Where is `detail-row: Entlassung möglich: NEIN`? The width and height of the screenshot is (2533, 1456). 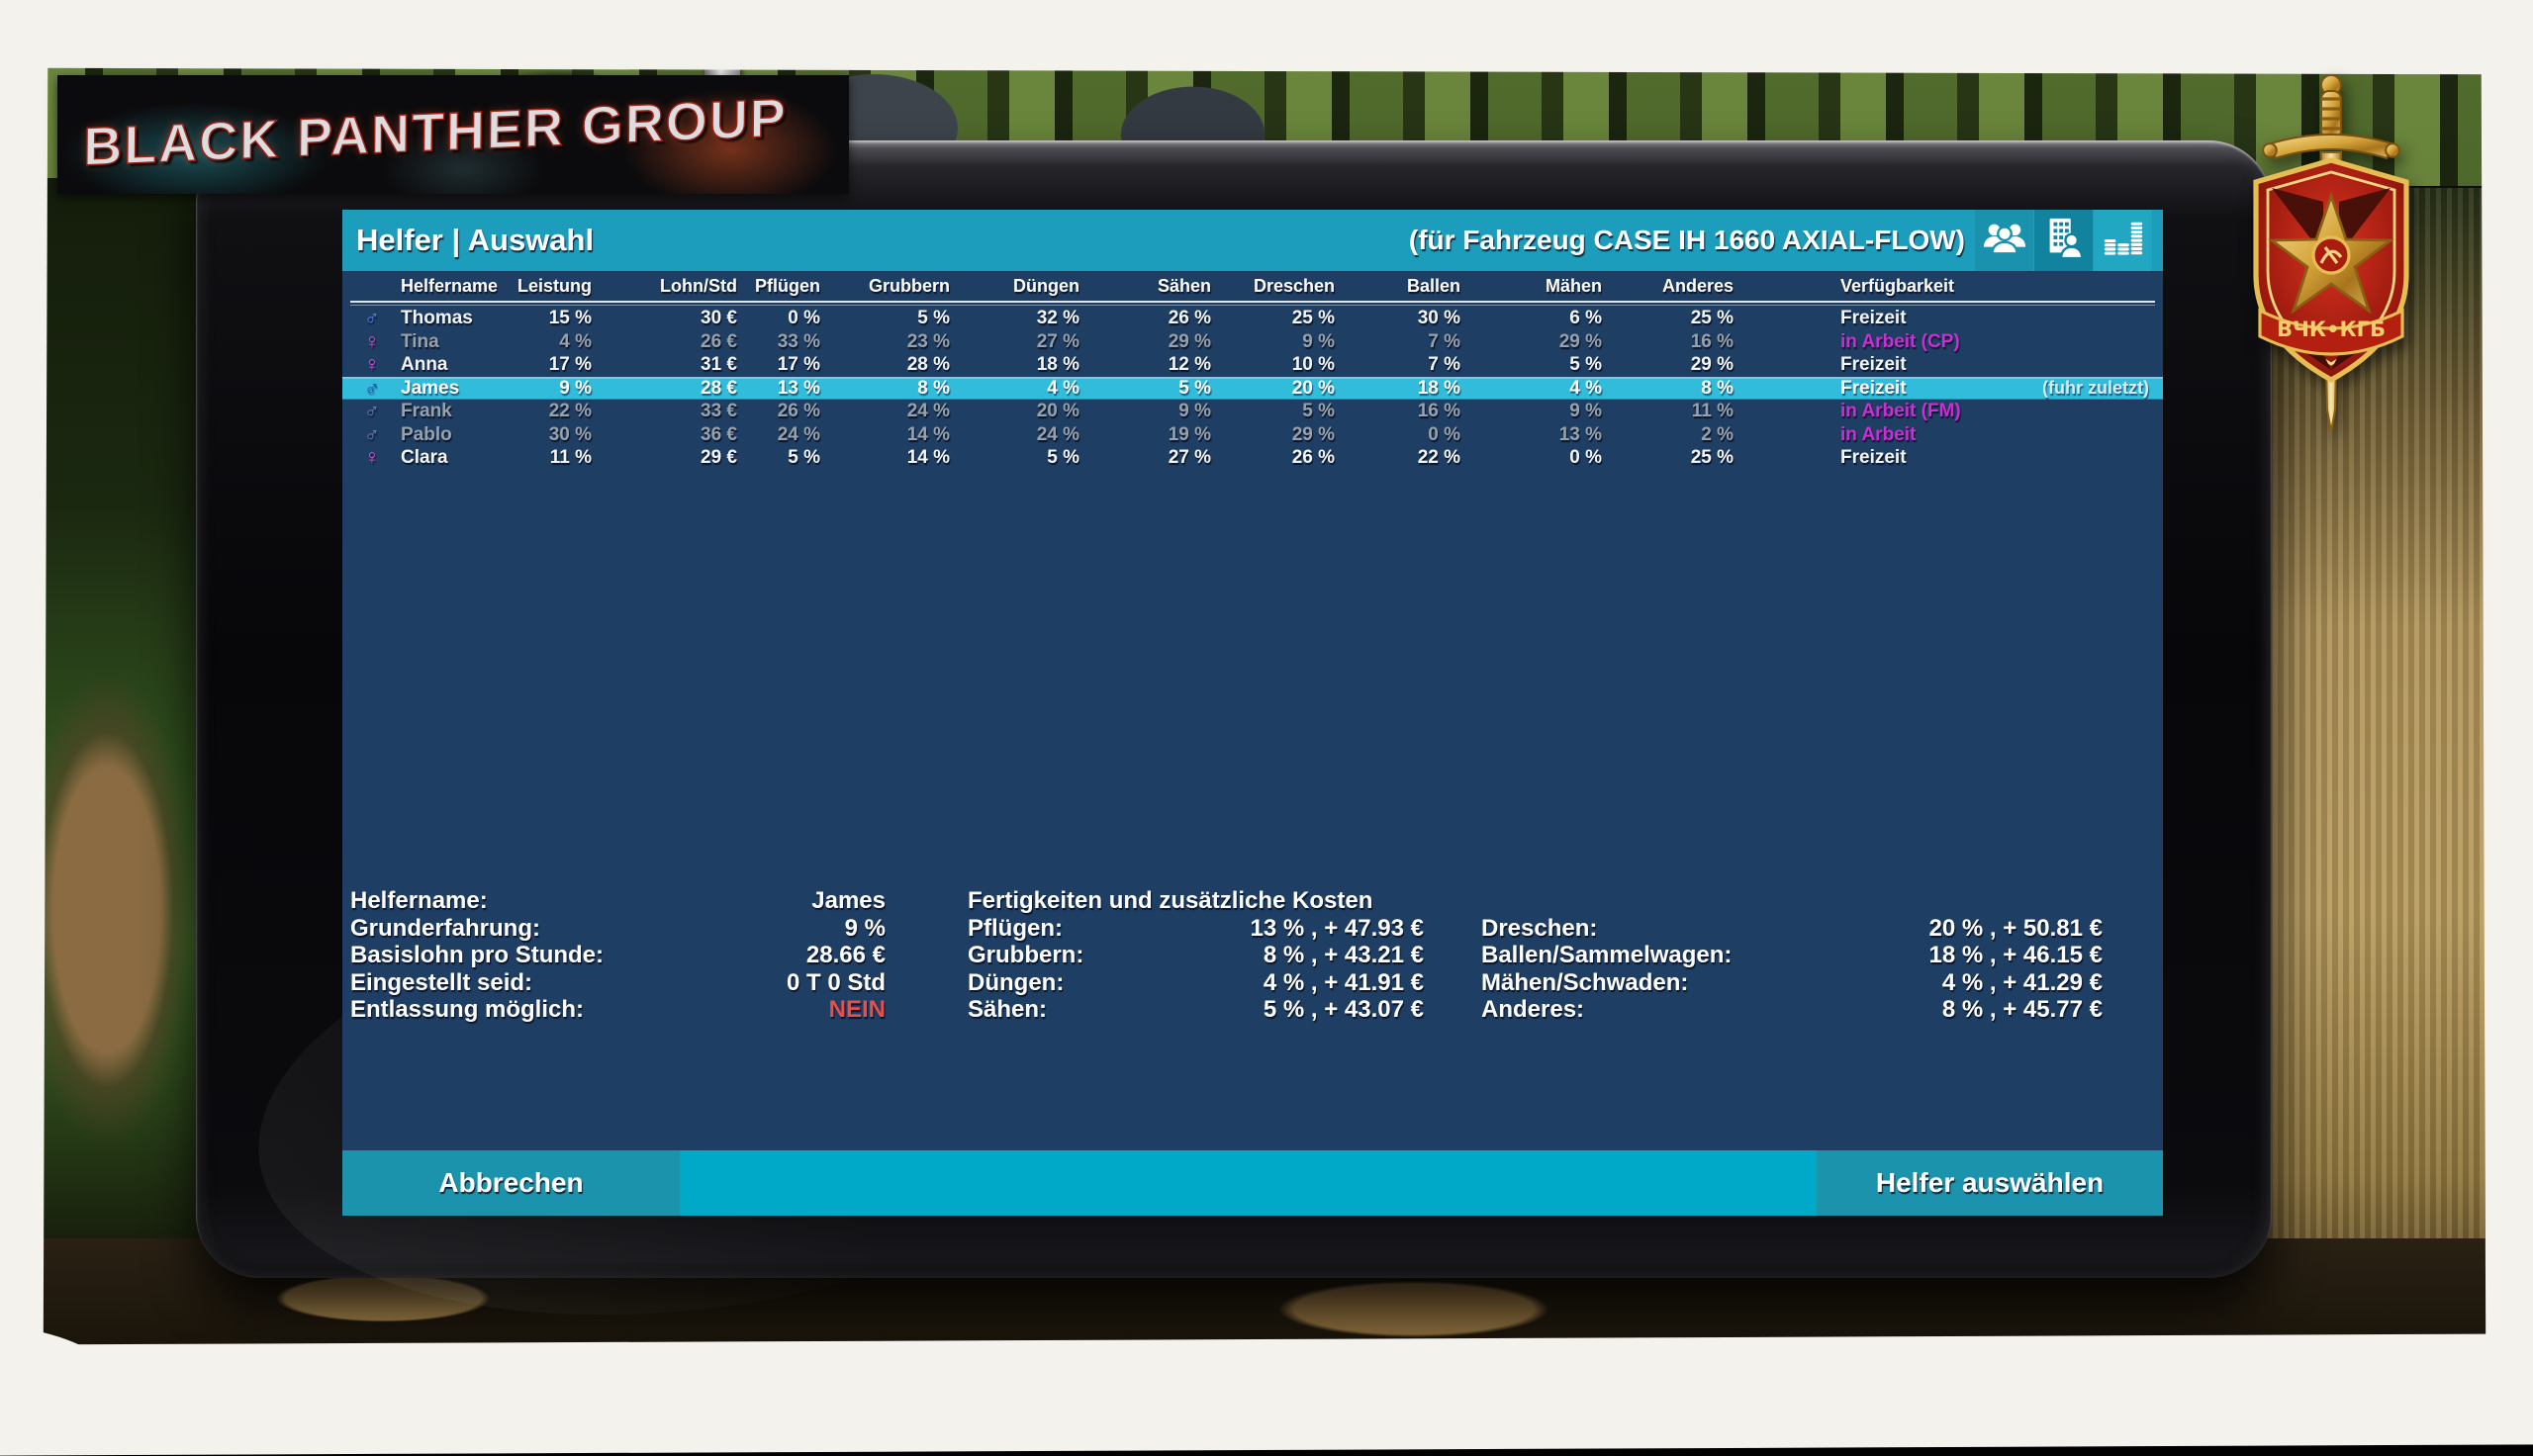 detail-row: Entlassung möglich: NEIN is located at coordinates (618, 1010).